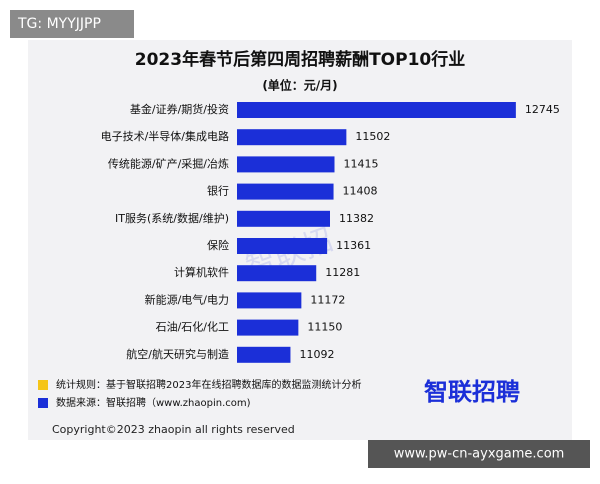 The image size is (600, 484). I want to click on category-label: 银行, so click(218, 191).